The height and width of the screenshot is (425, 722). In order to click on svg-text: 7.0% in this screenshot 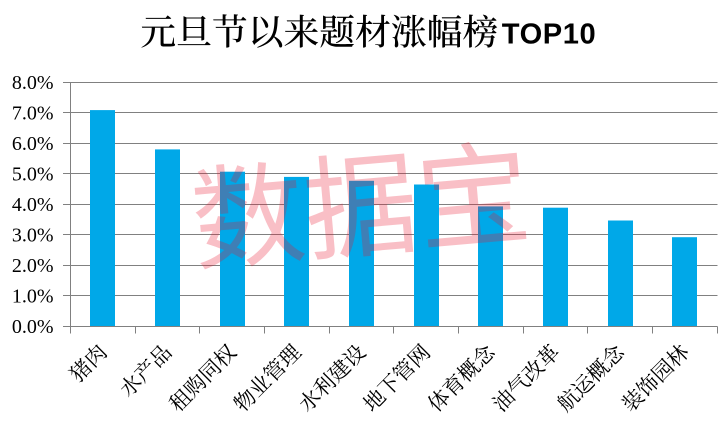, I will do `click(33, 114)`.